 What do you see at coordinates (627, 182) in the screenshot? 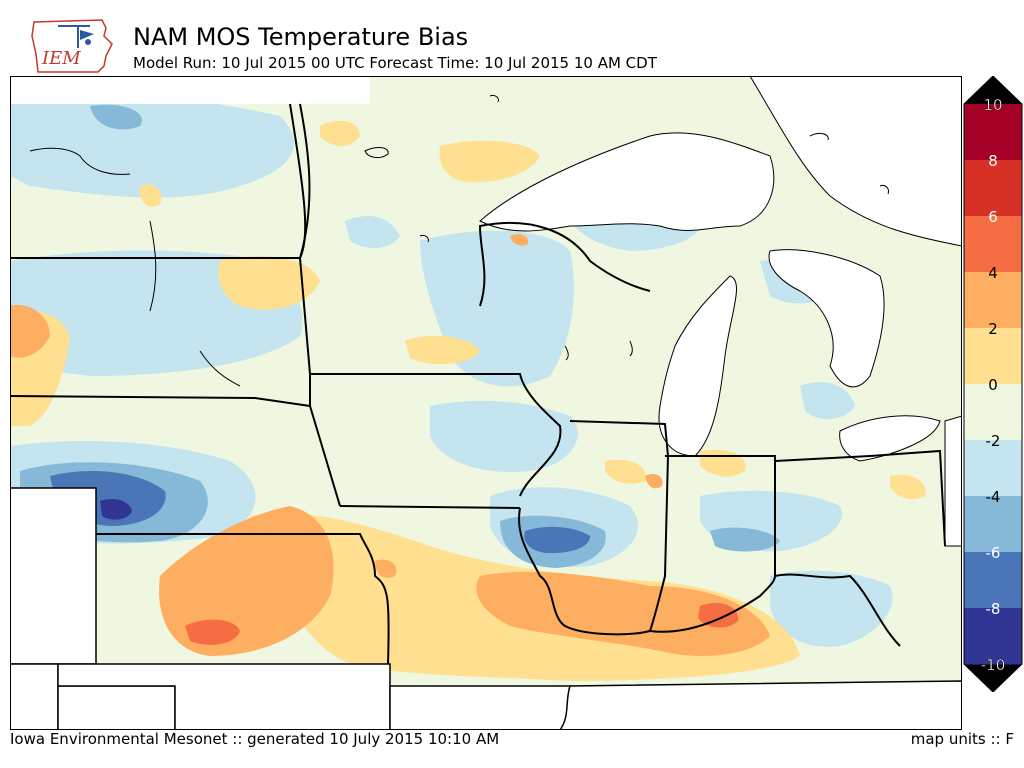
I see `lake-superior` at bounding box center [627, 182].